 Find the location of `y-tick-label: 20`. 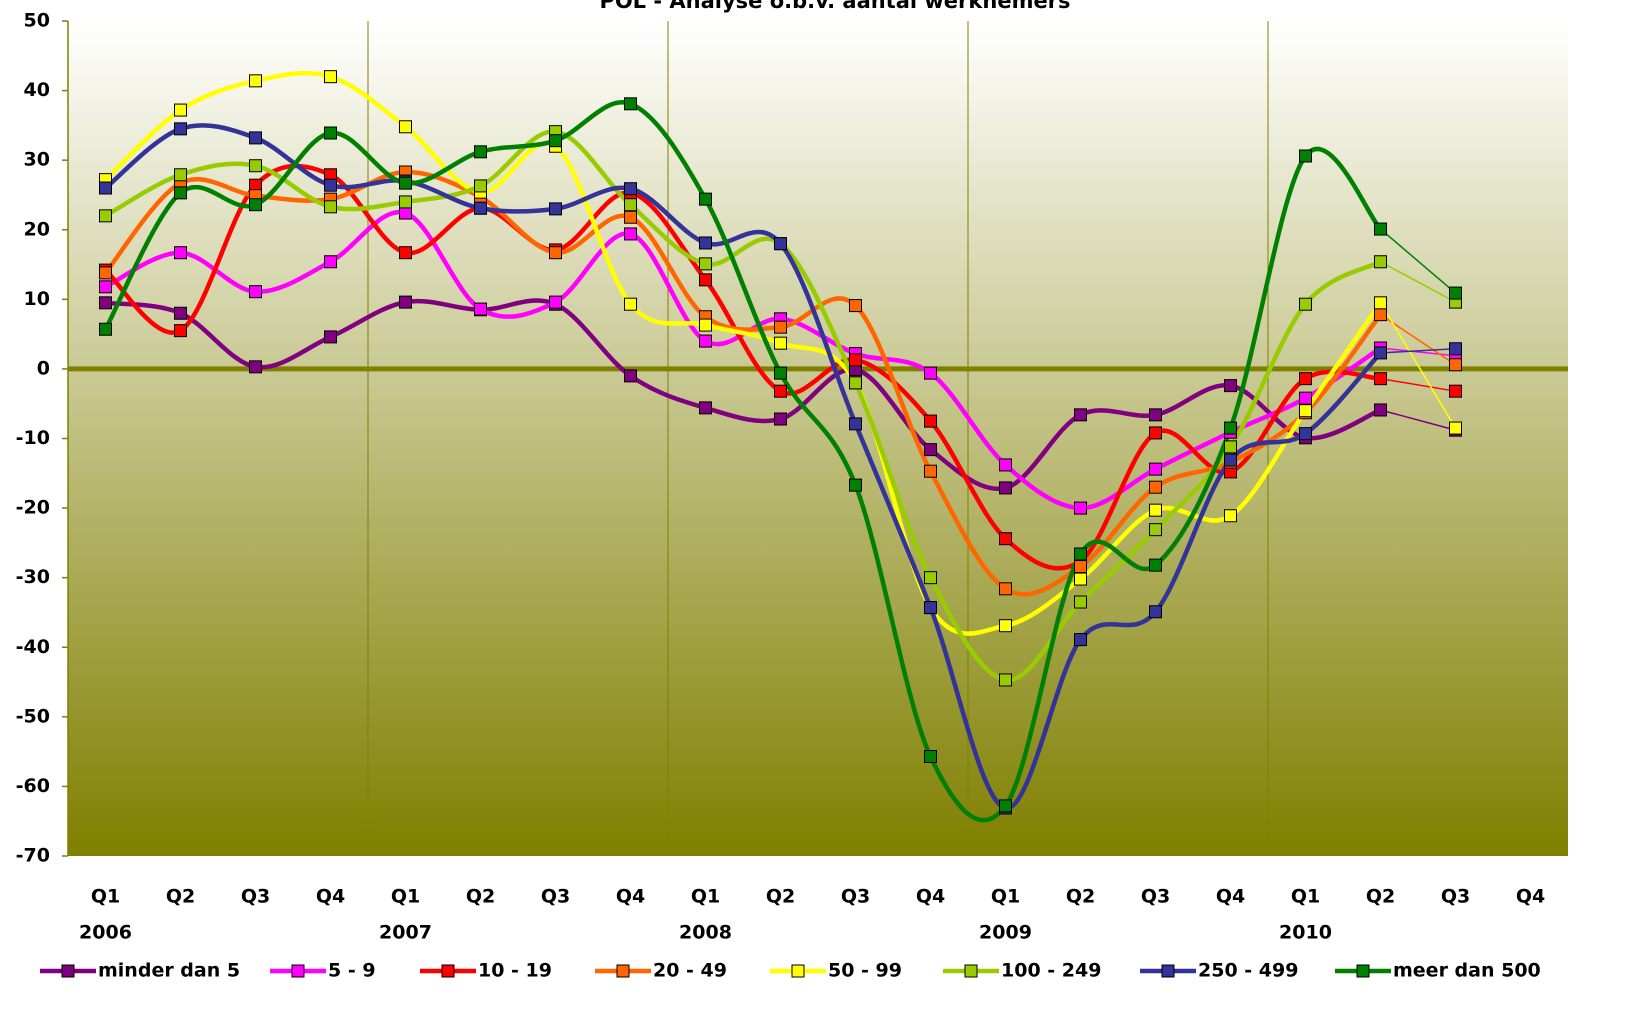

y-tick-label: 20 is located at coordinates (37, 229).